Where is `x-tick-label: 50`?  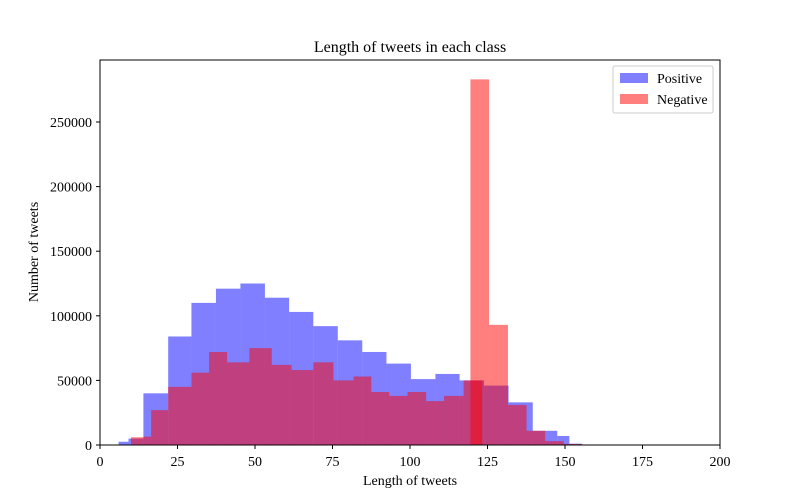 x-tick-label: 50 is located at coordinates (255, 462).